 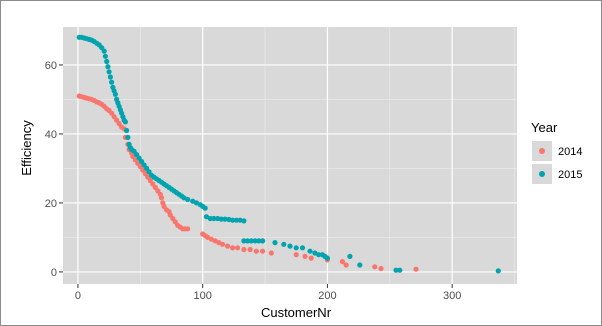 I want to click on legend-marker-2015, so click(x=542, y=174).